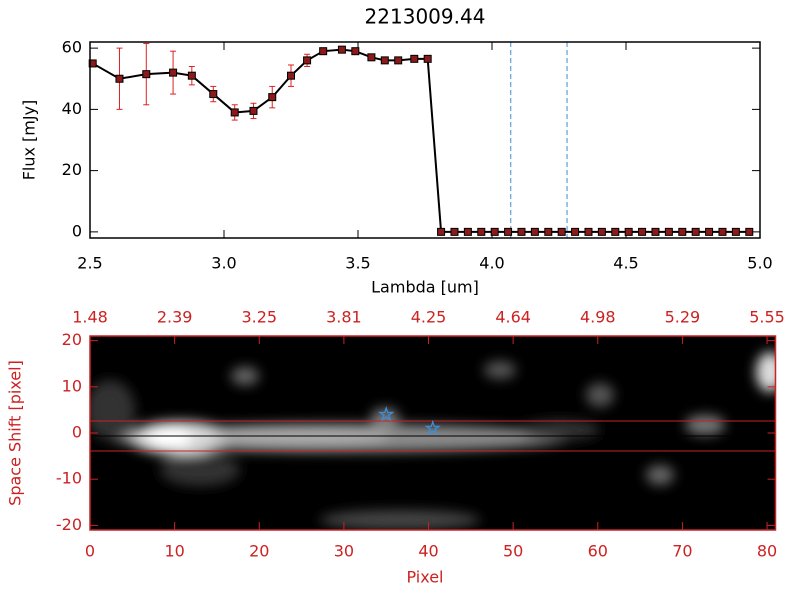  Describe the element at coordinates (223, 263) in the screenshot. I see `x-tick-label: 3.0` at that location.